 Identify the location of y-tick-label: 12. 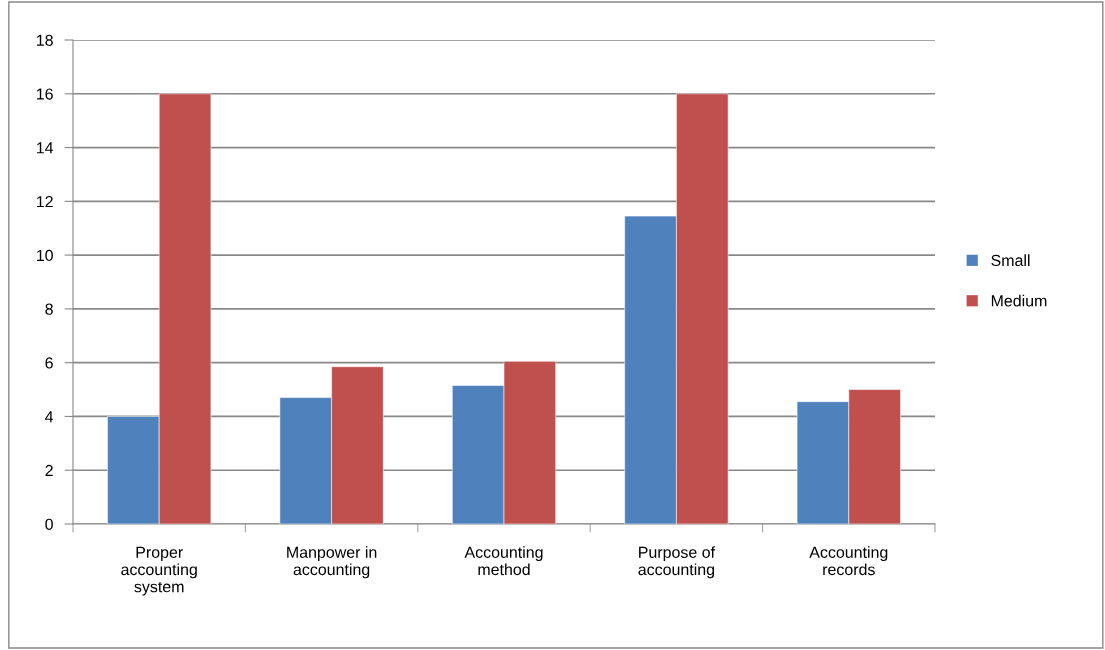
(45, 201).